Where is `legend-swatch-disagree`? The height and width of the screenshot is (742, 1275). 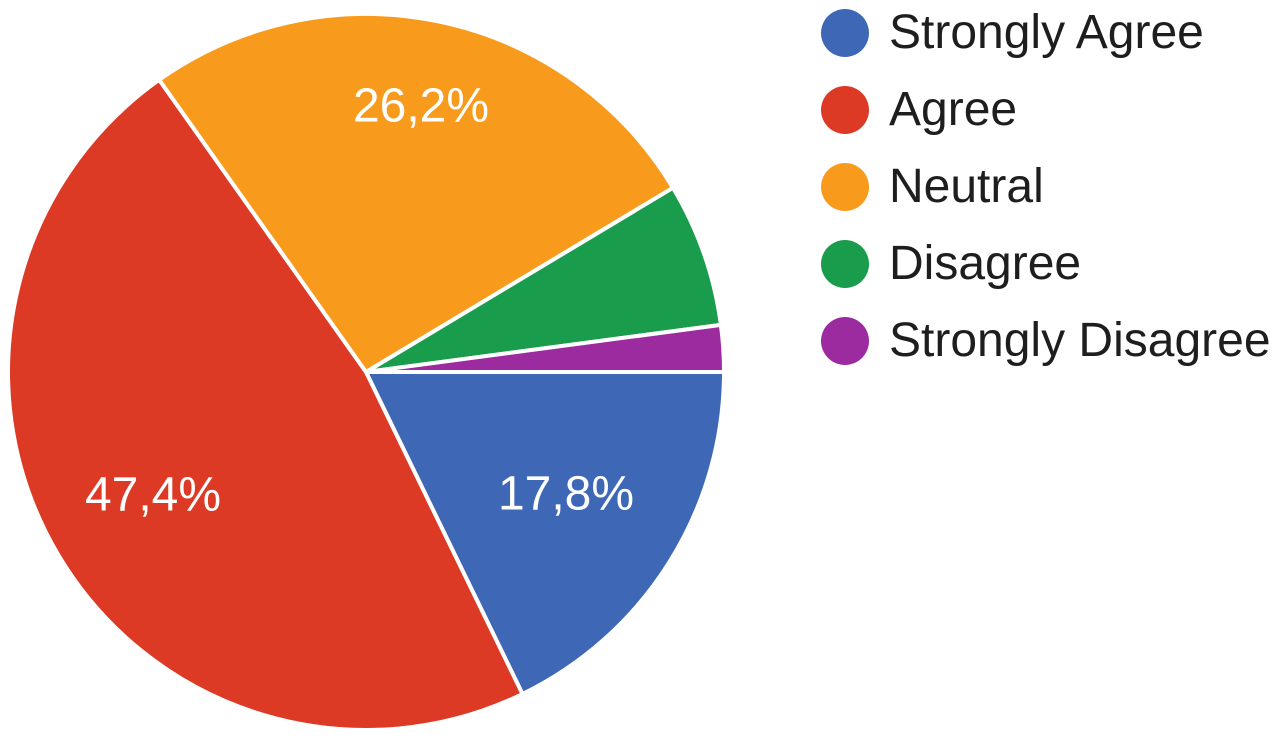
legend-swatch-disagree is located at coordinates (845, 264).